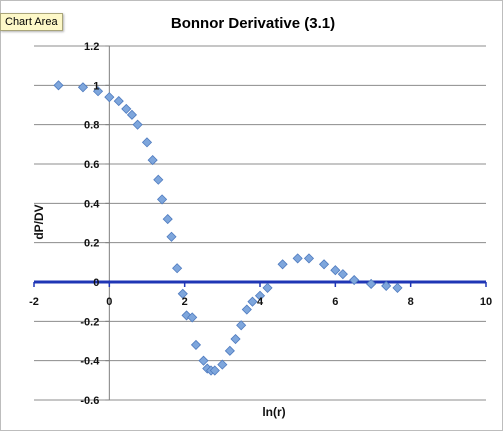 This screenshot has width=503, height=431. Describe the element at coordinates (39, 221) in the screenshot. I see `y-axis-title: dP/DV` at that location.